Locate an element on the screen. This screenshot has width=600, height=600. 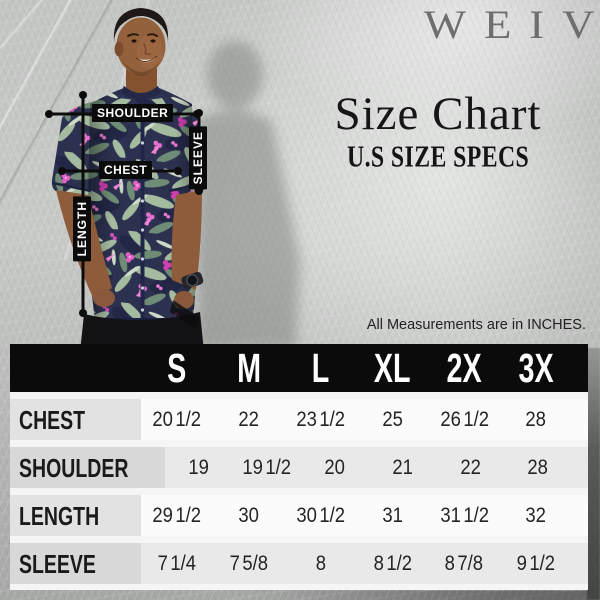
cell-value: 31 is located at coordinates (392, 515).